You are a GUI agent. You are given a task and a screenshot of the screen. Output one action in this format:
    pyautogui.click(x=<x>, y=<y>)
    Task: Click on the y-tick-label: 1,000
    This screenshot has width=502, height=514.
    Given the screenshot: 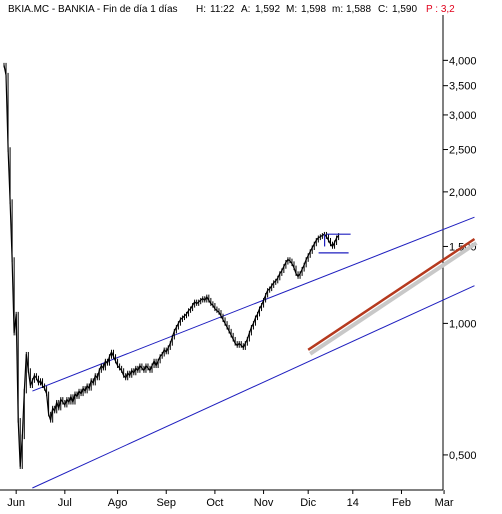 What is the action you would take?
    pyautogui.click(x=463, y=324)
    